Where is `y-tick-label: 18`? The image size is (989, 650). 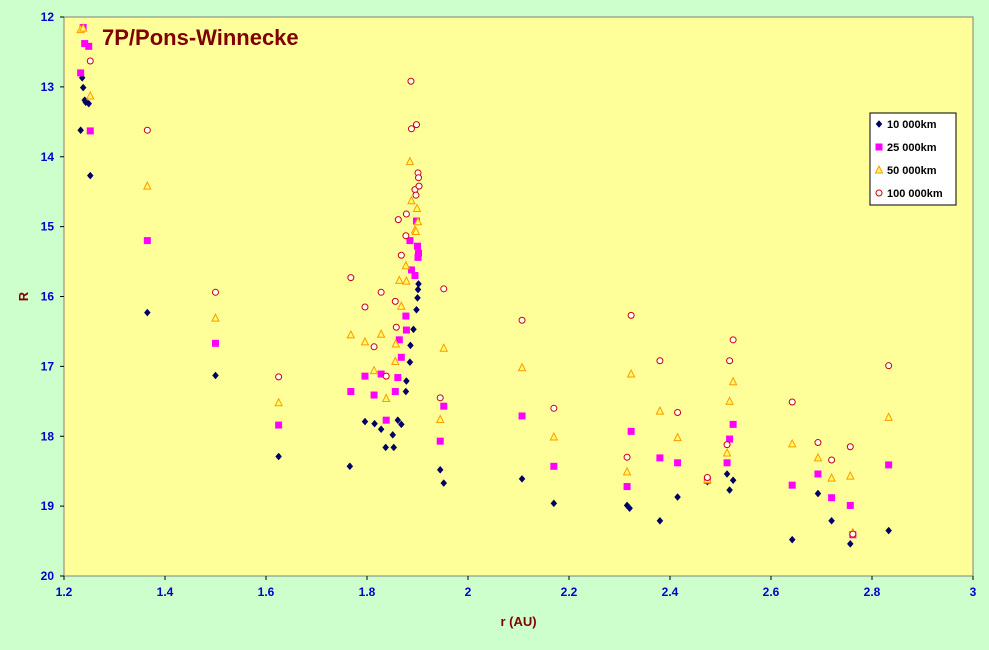 y-tick-label: 18 is located at coordinates (48, 436).